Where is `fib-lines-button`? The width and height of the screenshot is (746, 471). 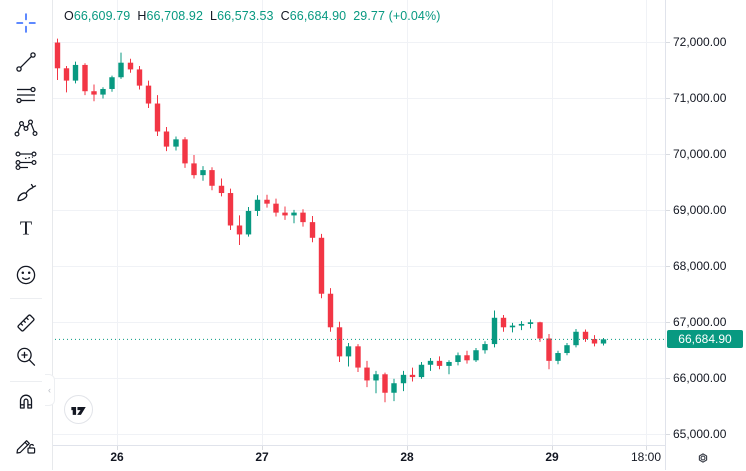 fib-lines-button is located at coordinates (26, 95).